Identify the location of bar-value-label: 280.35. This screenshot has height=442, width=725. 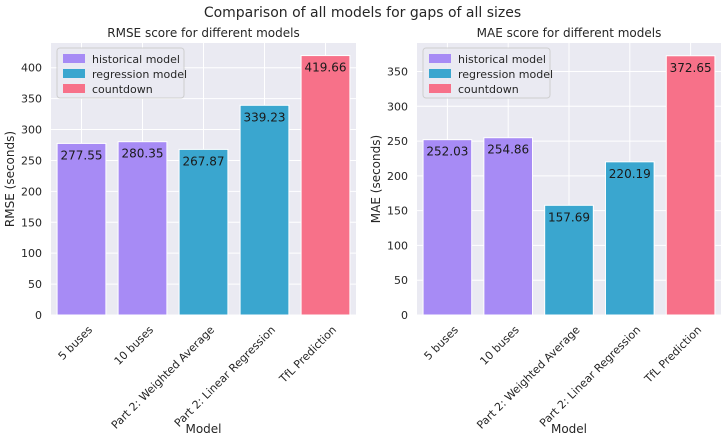
(143, 154).